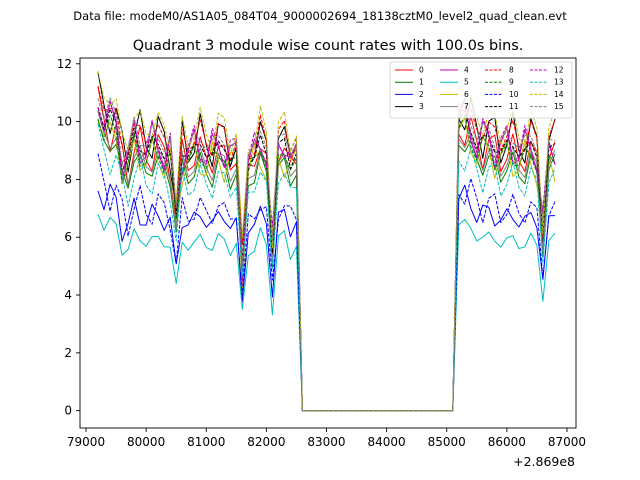 This screenshot has width=640, height=480. Describe the element at coordinates (466, 94) in the screenshot. I see `legend-label-6: 6` at that location.